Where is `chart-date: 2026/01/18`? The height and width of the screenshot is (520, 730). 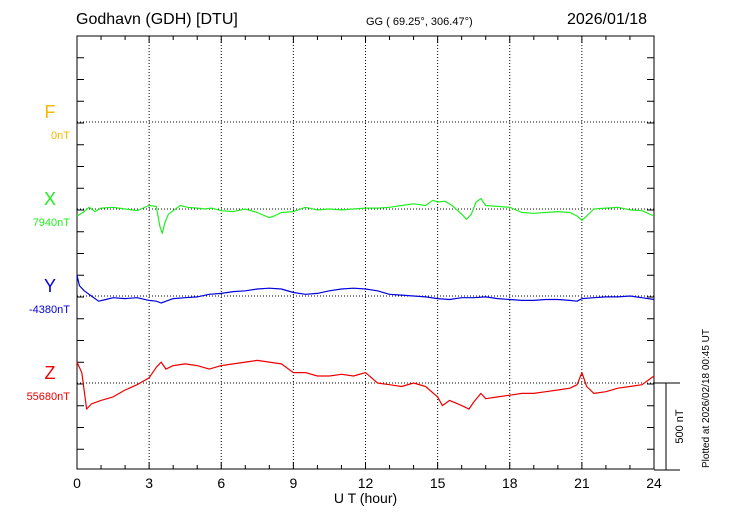
chart-date: 2026/01/18 is located at coordinates (607, 19).